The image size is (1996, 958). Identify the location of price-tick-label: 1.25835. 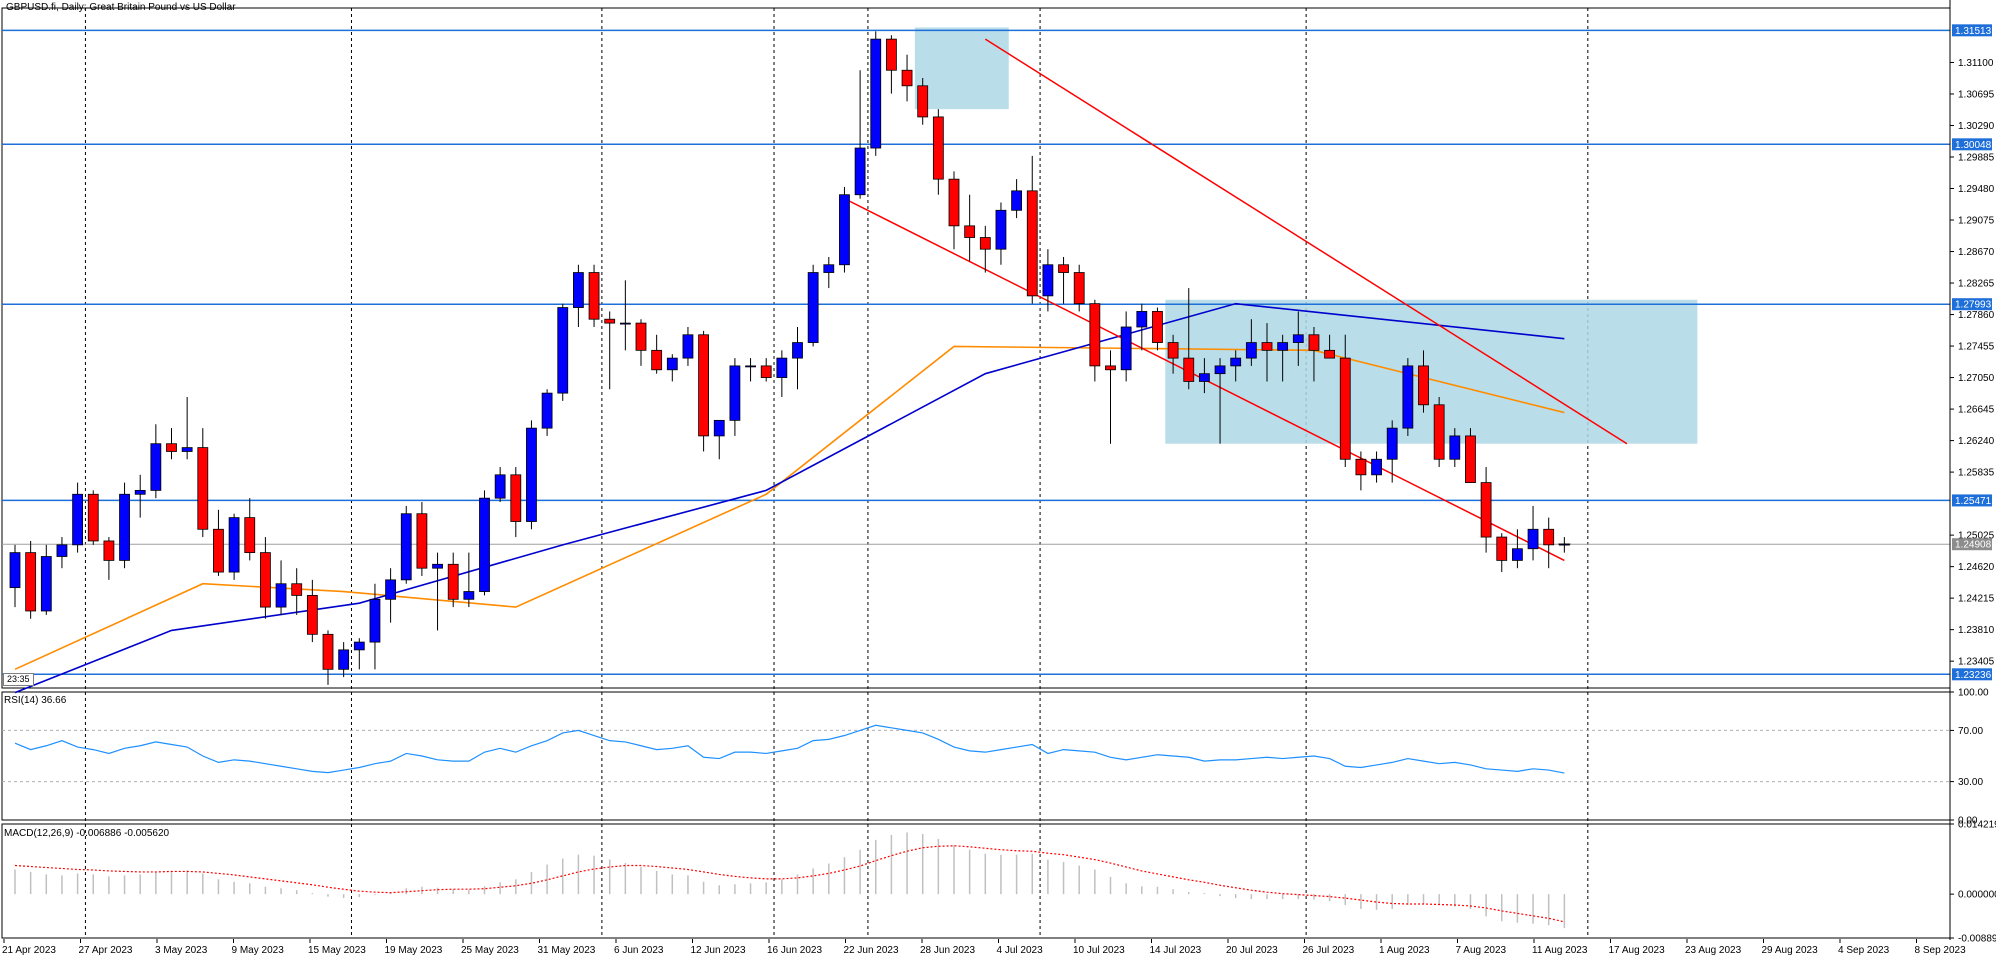
(1976, 473).